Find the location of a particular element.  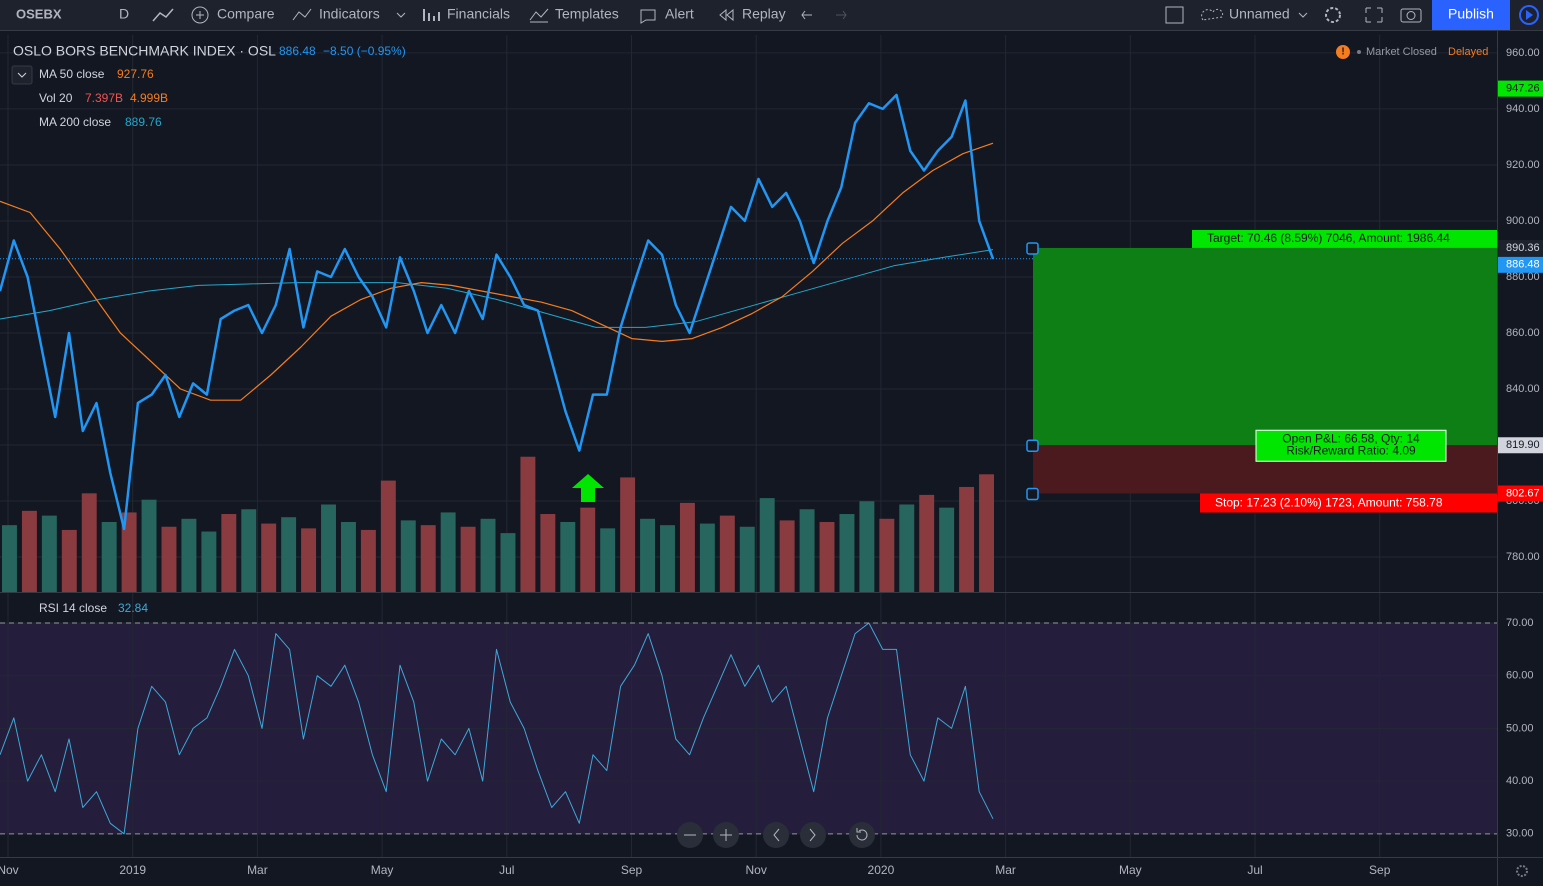

toolbar-item: Financials is located at coordinates (478, 14).